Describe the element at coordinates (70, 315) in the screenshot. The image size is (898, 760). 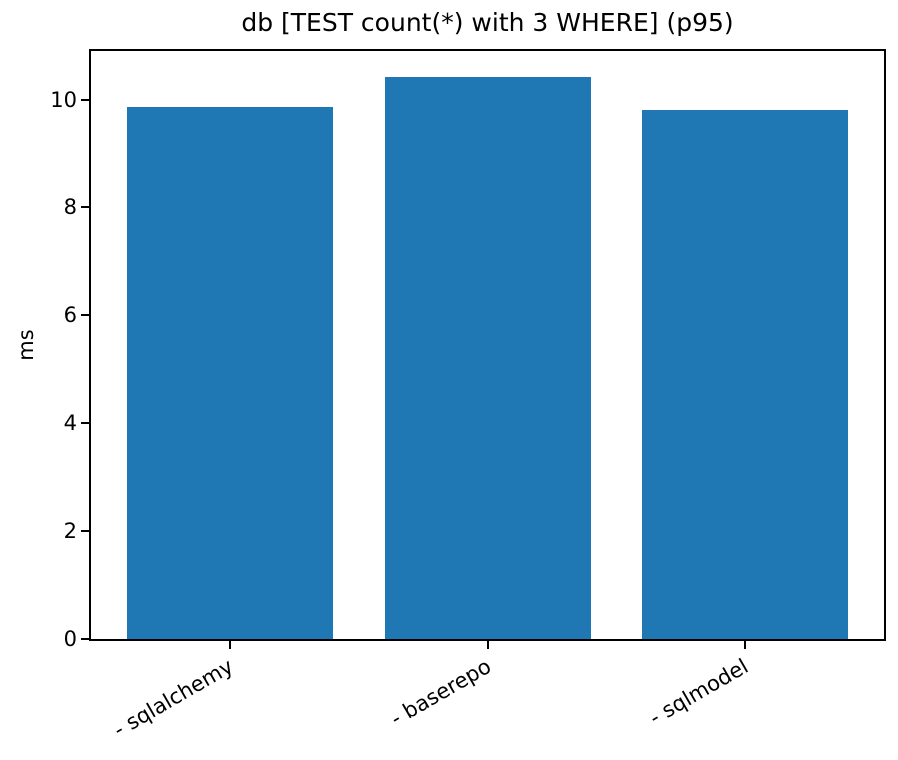
I see `y-tick-label: 6` at that location.